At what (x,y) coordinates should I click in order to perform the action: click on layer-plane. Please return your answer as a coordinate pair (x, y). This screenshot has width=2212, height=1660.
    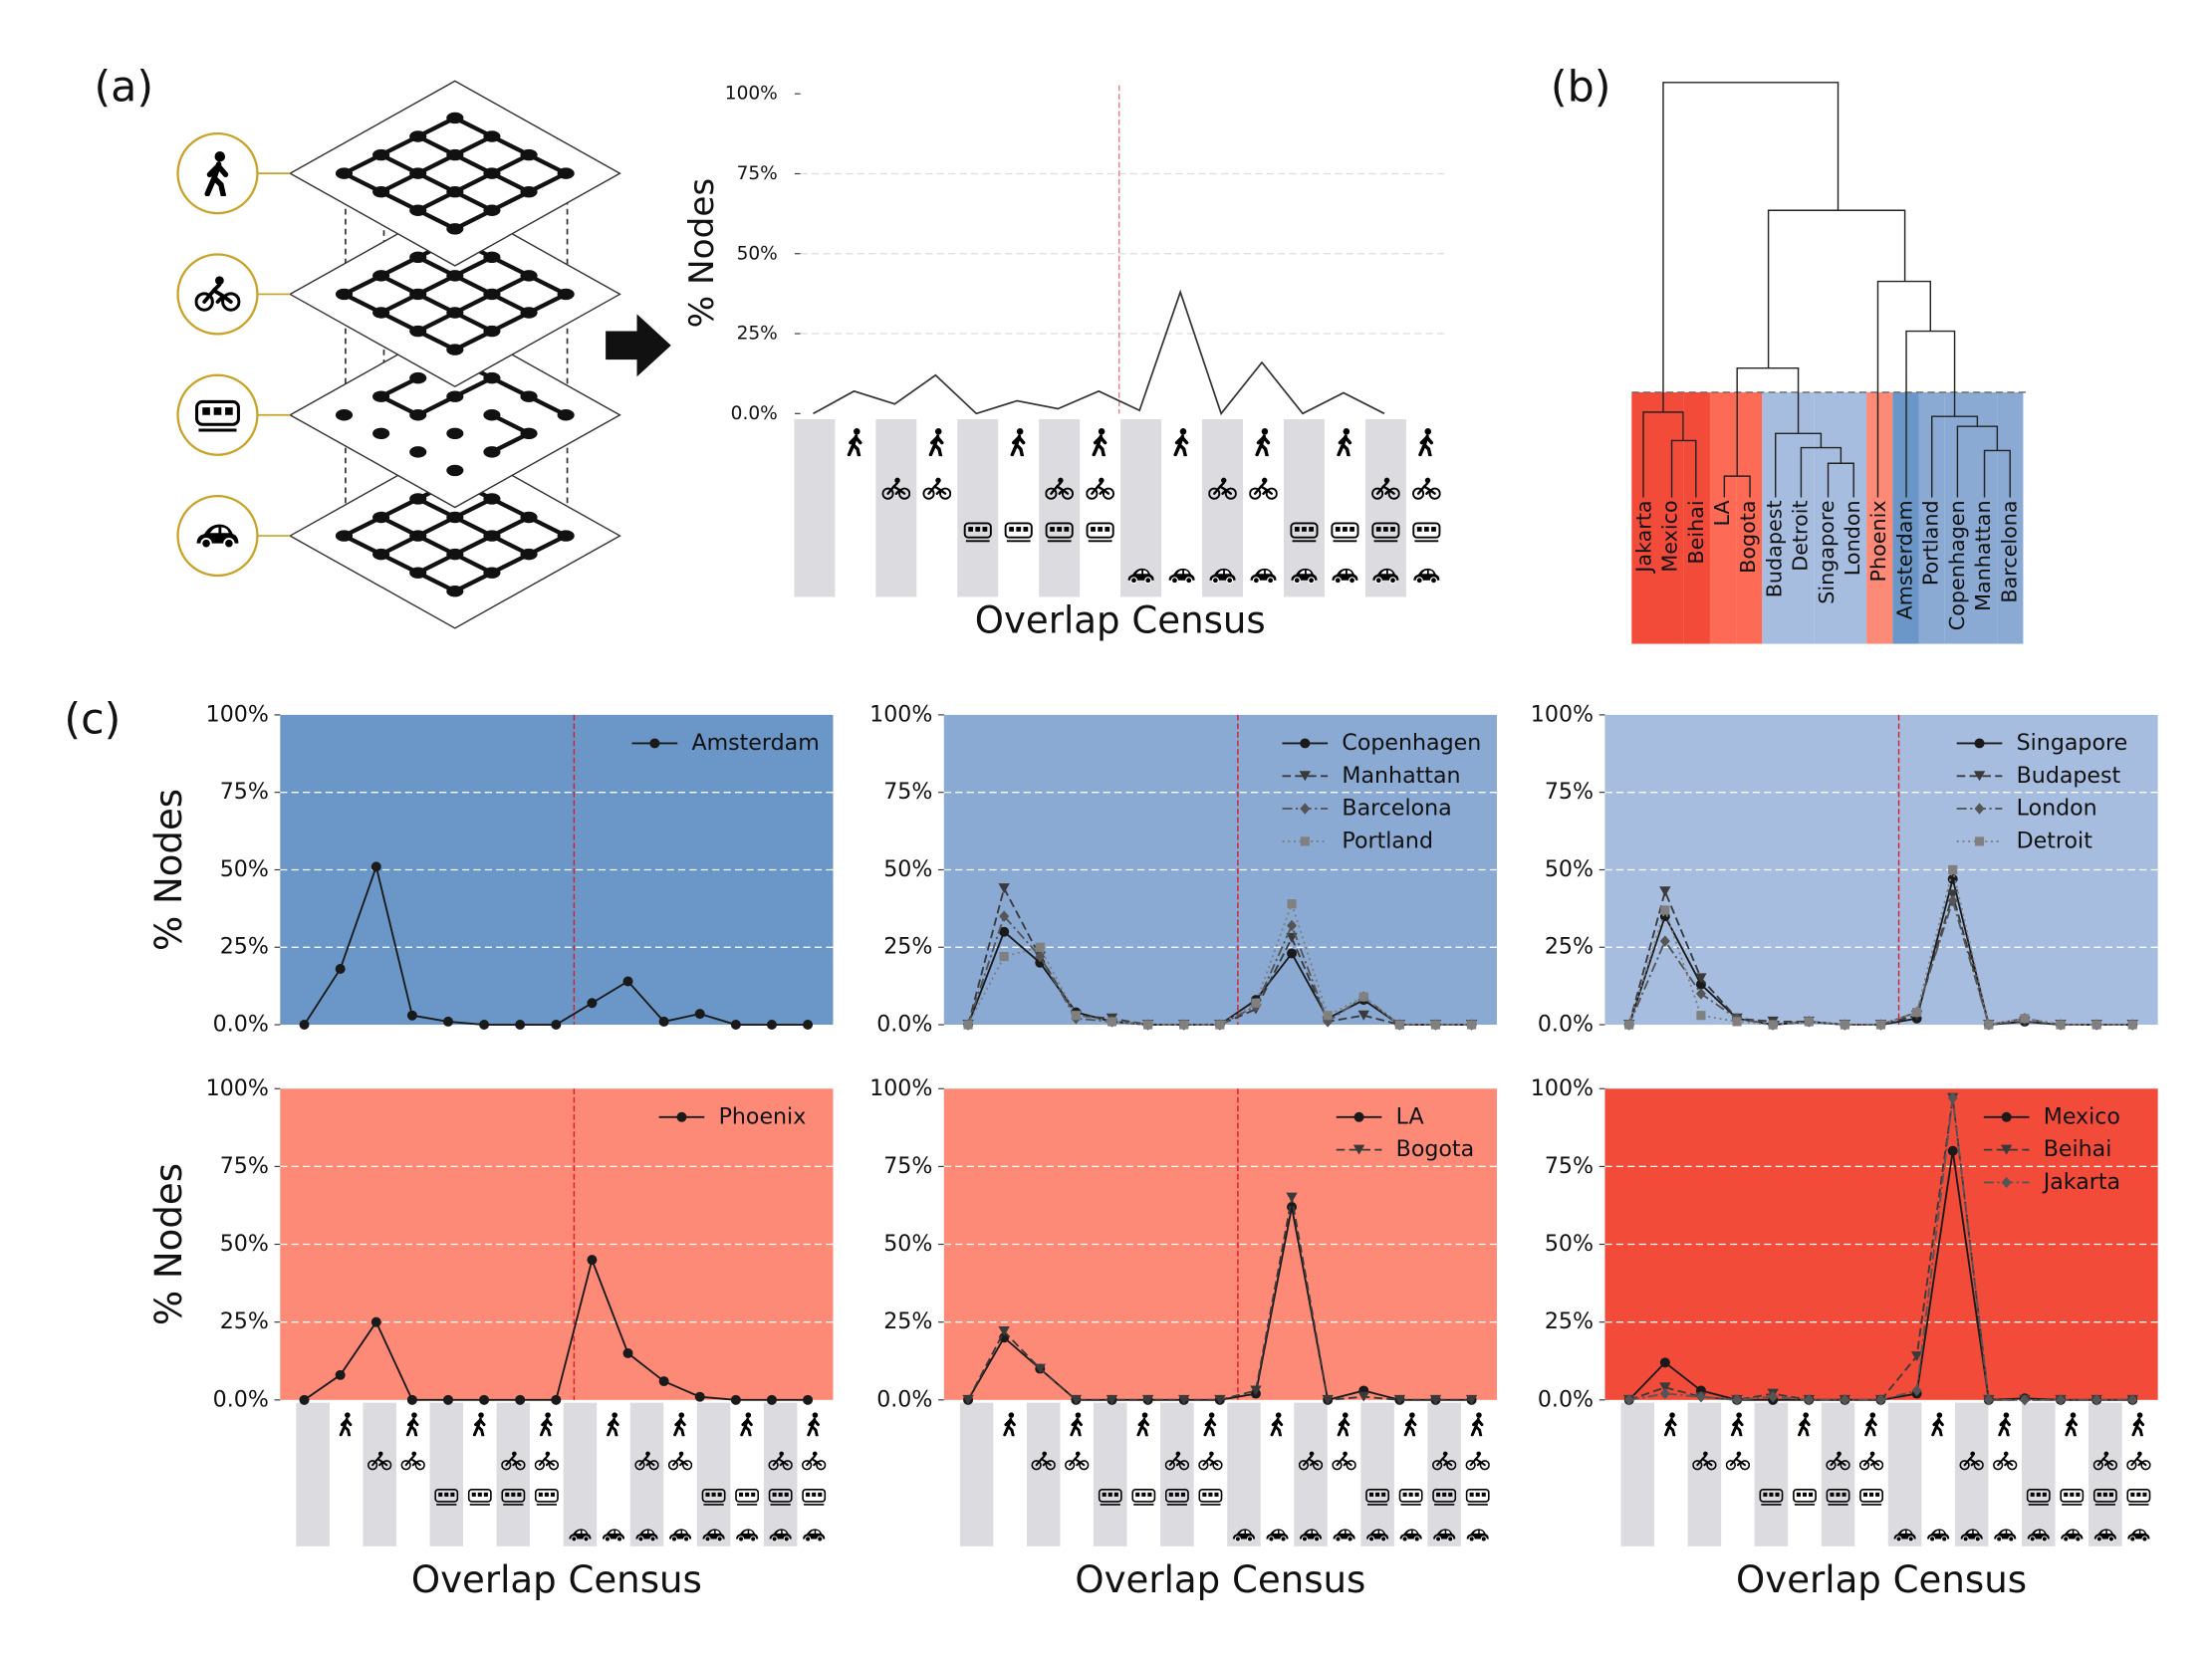
    Looking at the image, I should click on (454, 173).